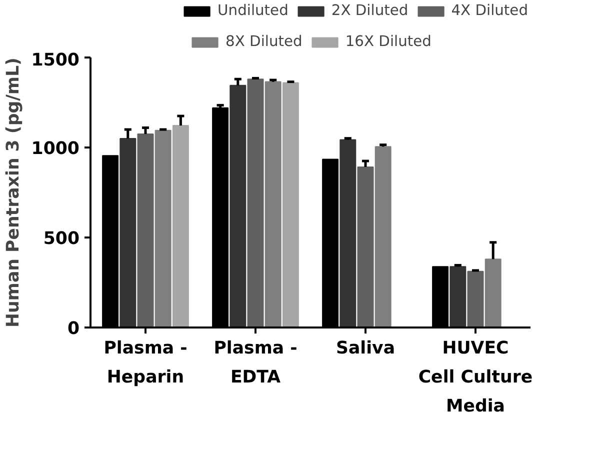 The image size is (600, 460). I want to click on category-label: Plasma - EDTA, so click(256, 363).